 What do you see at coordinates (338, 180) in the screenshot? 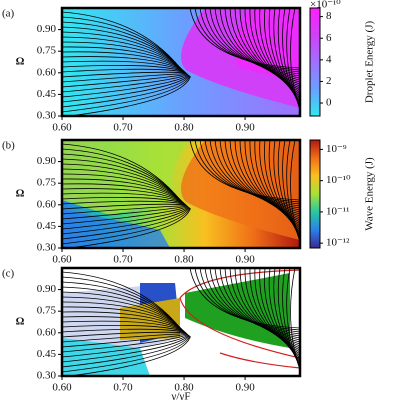
I see `colorbar-tick-label: 10⁻¹⁰` at bounding box center [338, 180].